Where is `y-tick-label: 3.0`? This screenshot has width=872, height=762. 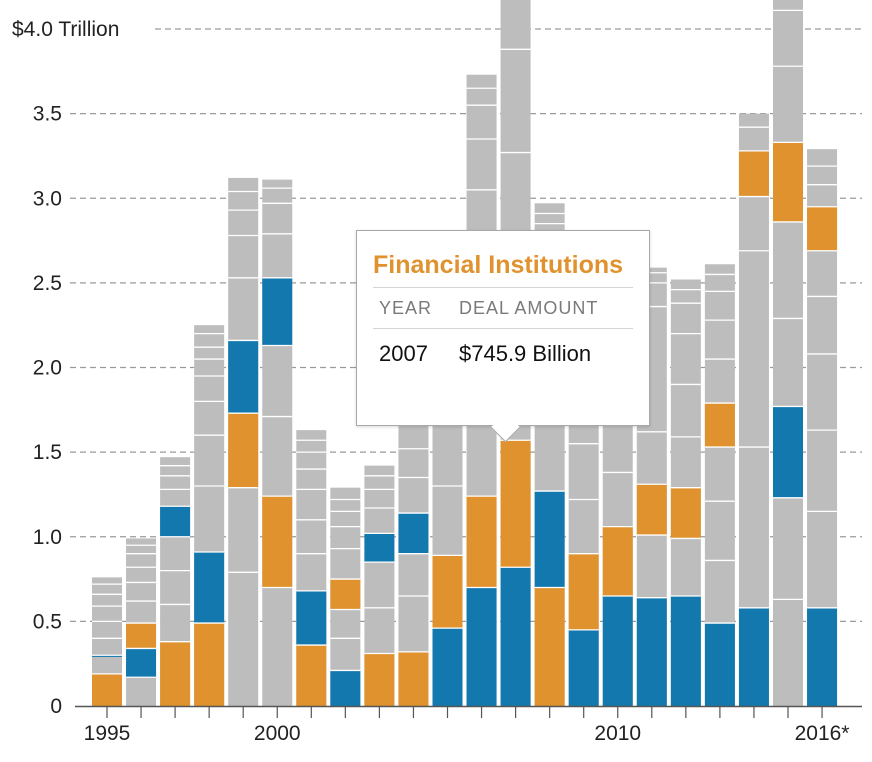 y-tick-label: 3.0 is located at coordinates (47, 198).